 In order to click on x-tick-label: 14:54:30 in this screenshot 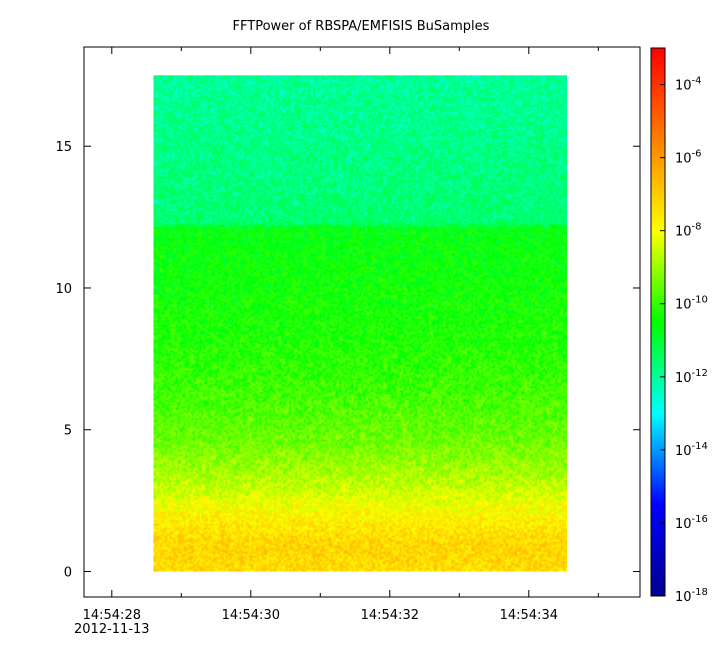, I will do `click(251, 615)`.